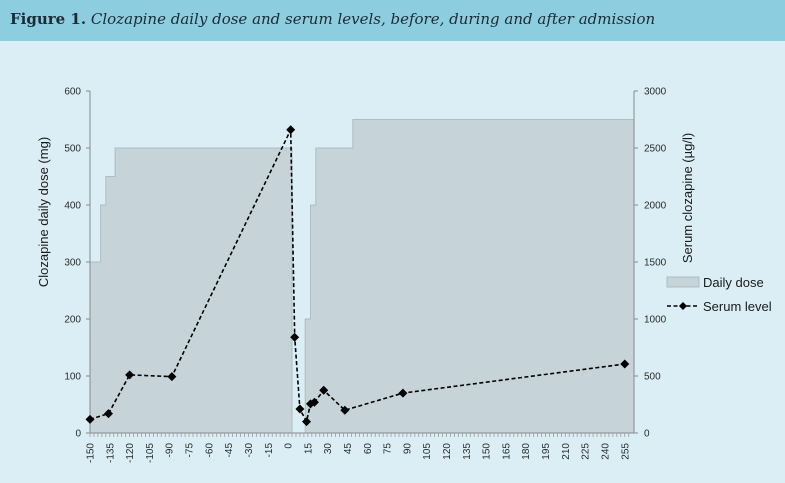 The width and height of the screenshot is (785, 483). What do you see at coordinates (150, 453) in the screenshot?
I see `x-tick-label: -105` at bounding box center [150, 453].